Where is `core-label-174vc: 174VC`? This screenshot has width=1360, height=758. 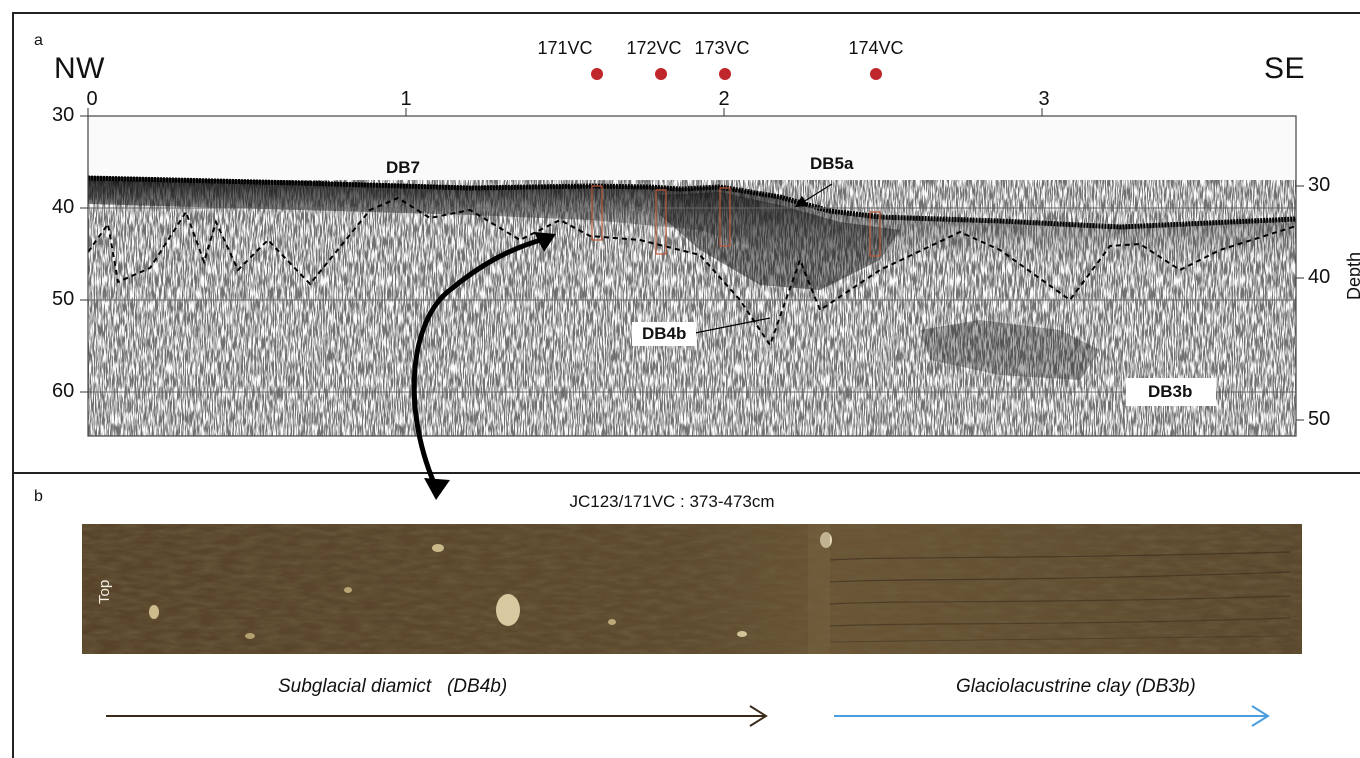
core-label-174vc: 174VC is located at coordinates (876, 48).